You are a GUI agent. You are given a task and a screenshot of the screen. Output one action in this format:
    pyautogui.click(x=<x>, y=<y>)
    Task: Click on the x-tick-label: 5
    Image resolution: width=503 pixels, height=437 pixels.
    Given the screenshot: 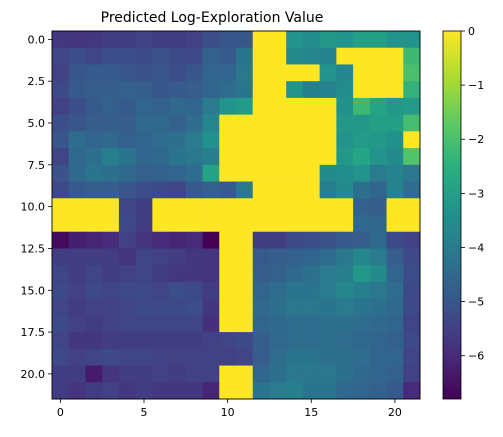 What is the action you would take?
    pyautogui.click(x=144, y=412)
    